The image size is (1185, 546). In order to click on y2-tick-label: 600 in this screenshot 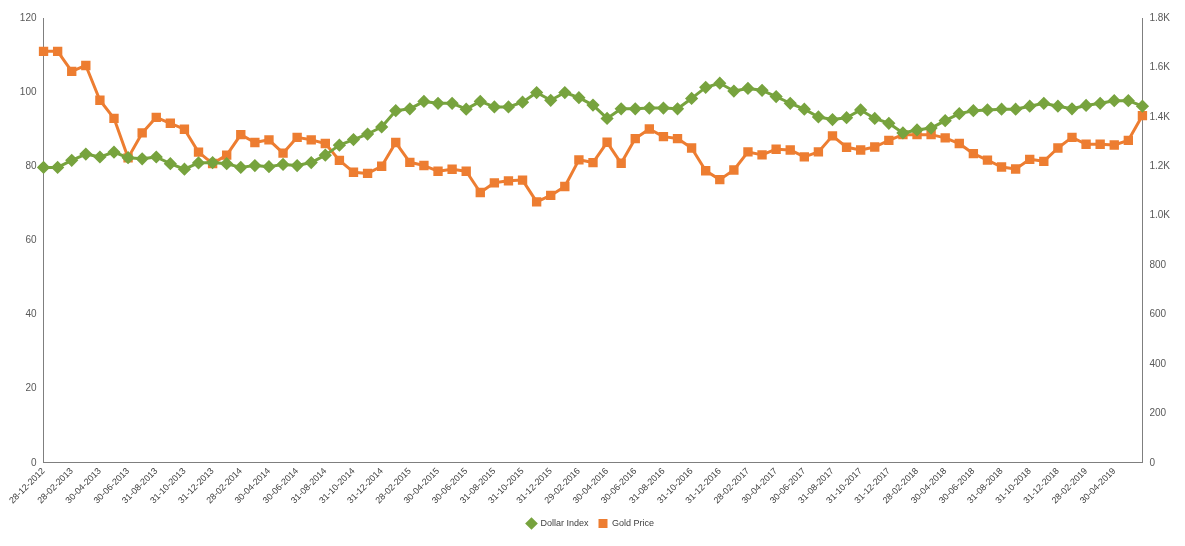, I will do `click(1158, 314)`.